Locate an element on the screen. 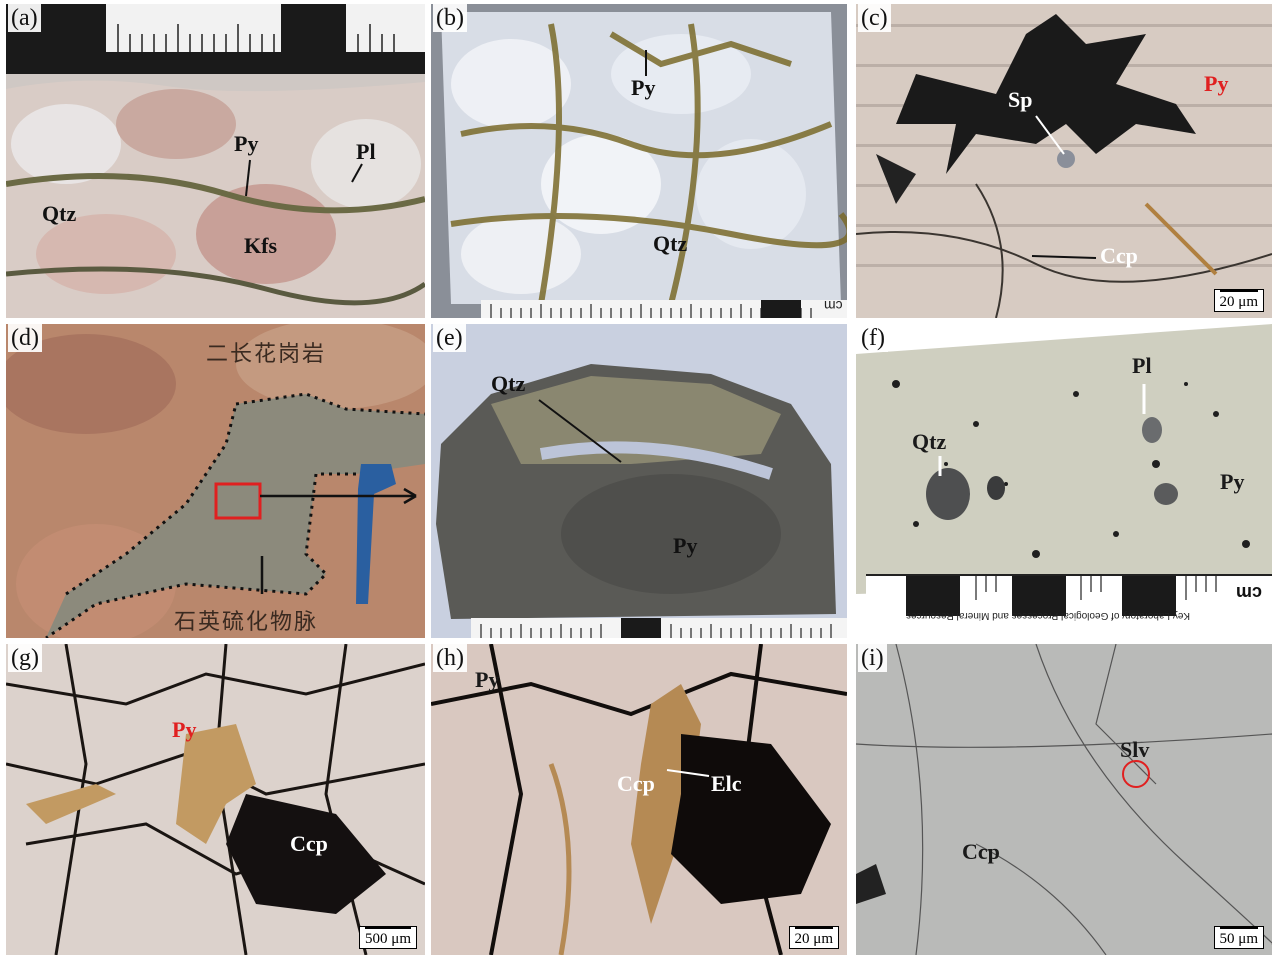 Image resolution: width=1275 pixels, height=957 pixels. scale-bar: 500 μm is located at coordinates (388, 937).